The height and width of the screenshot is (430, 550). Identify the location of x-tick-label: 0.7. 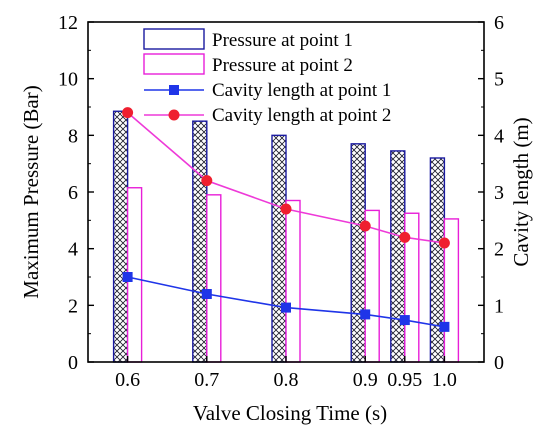
(206, 380).